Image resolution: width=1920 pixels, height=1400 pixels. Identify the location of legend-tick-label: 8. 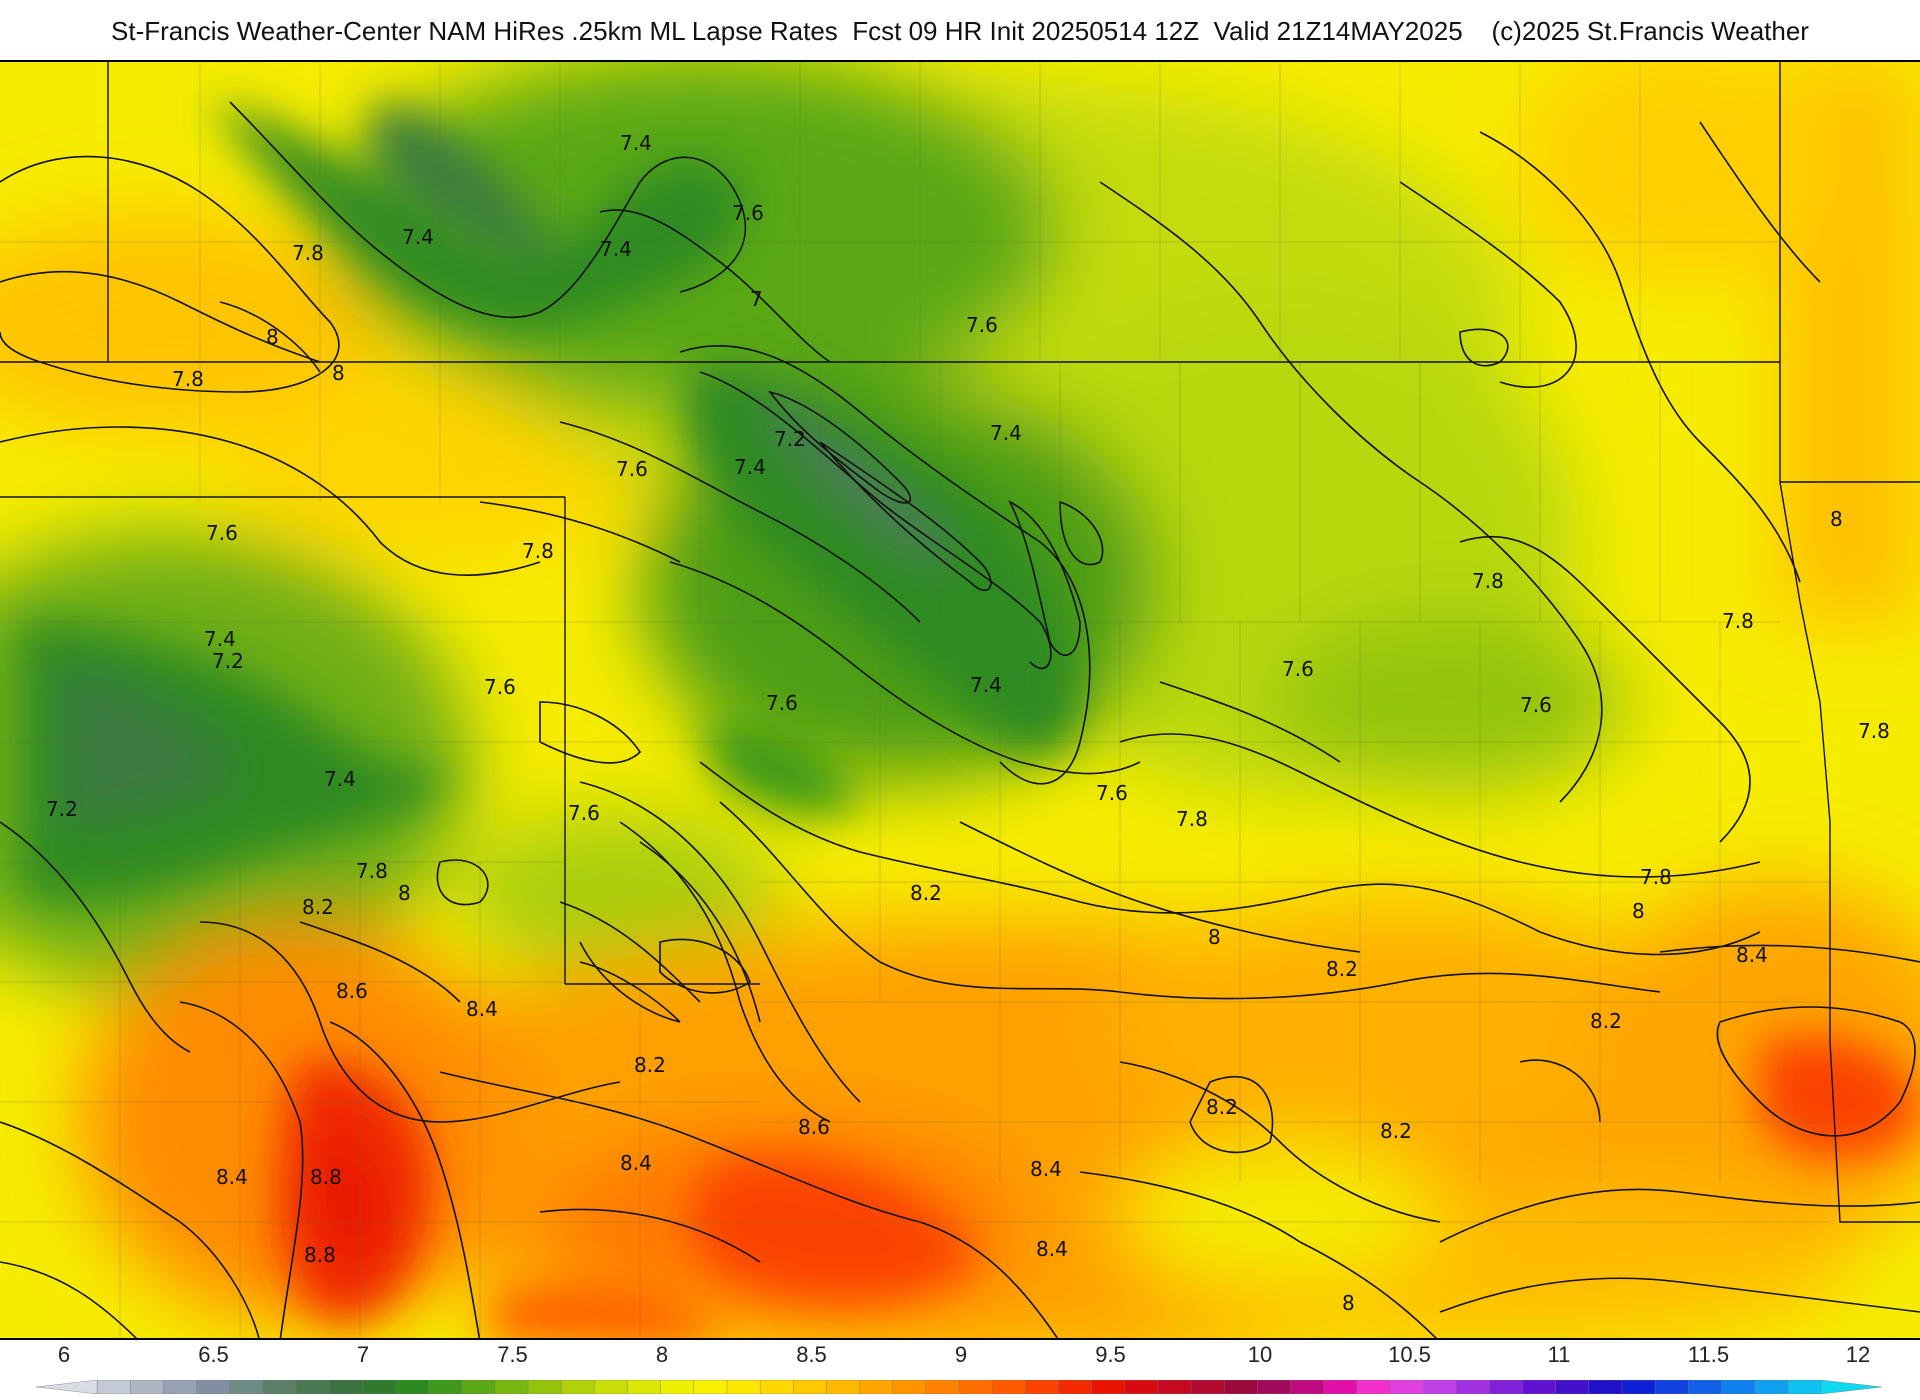
(662, 1354).